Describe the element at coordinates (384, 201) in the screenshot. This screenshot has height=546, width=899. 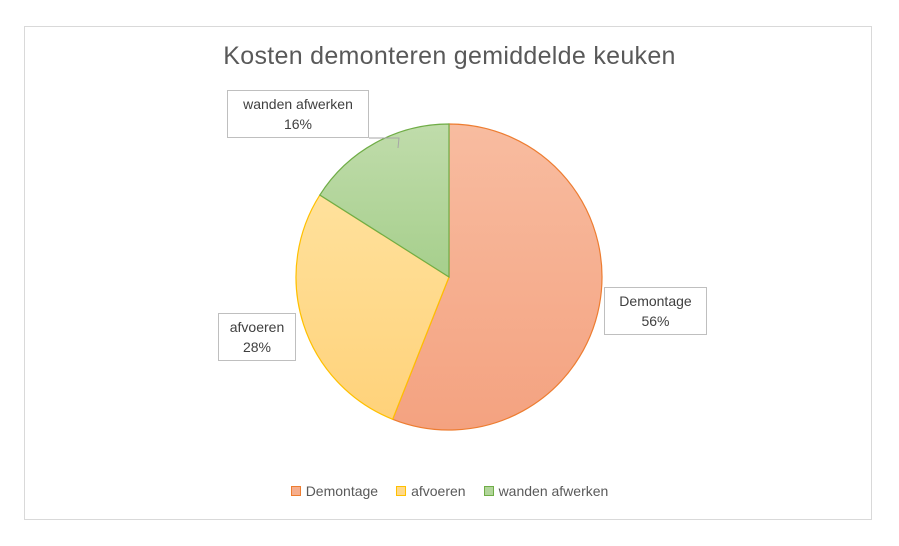
I see `pie-slice-wanden-afwerken` at that location.